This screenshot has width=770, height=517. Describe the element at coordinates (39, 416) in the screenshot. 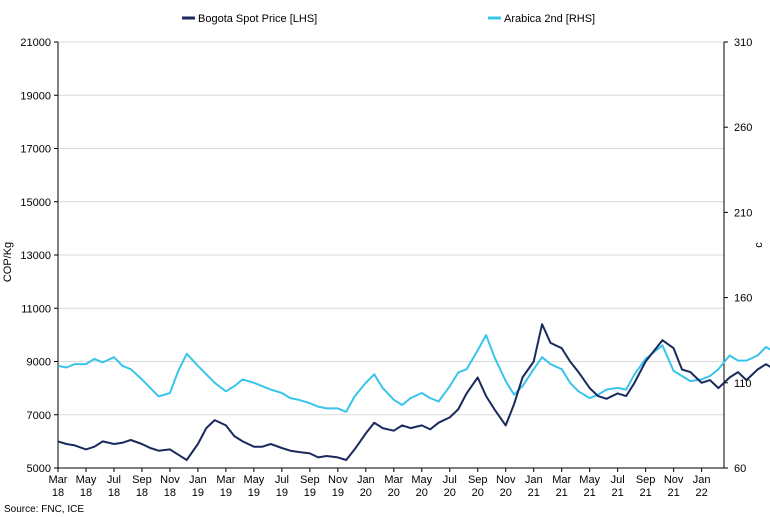

I see `y-tick-left-label: 7000` at that location.